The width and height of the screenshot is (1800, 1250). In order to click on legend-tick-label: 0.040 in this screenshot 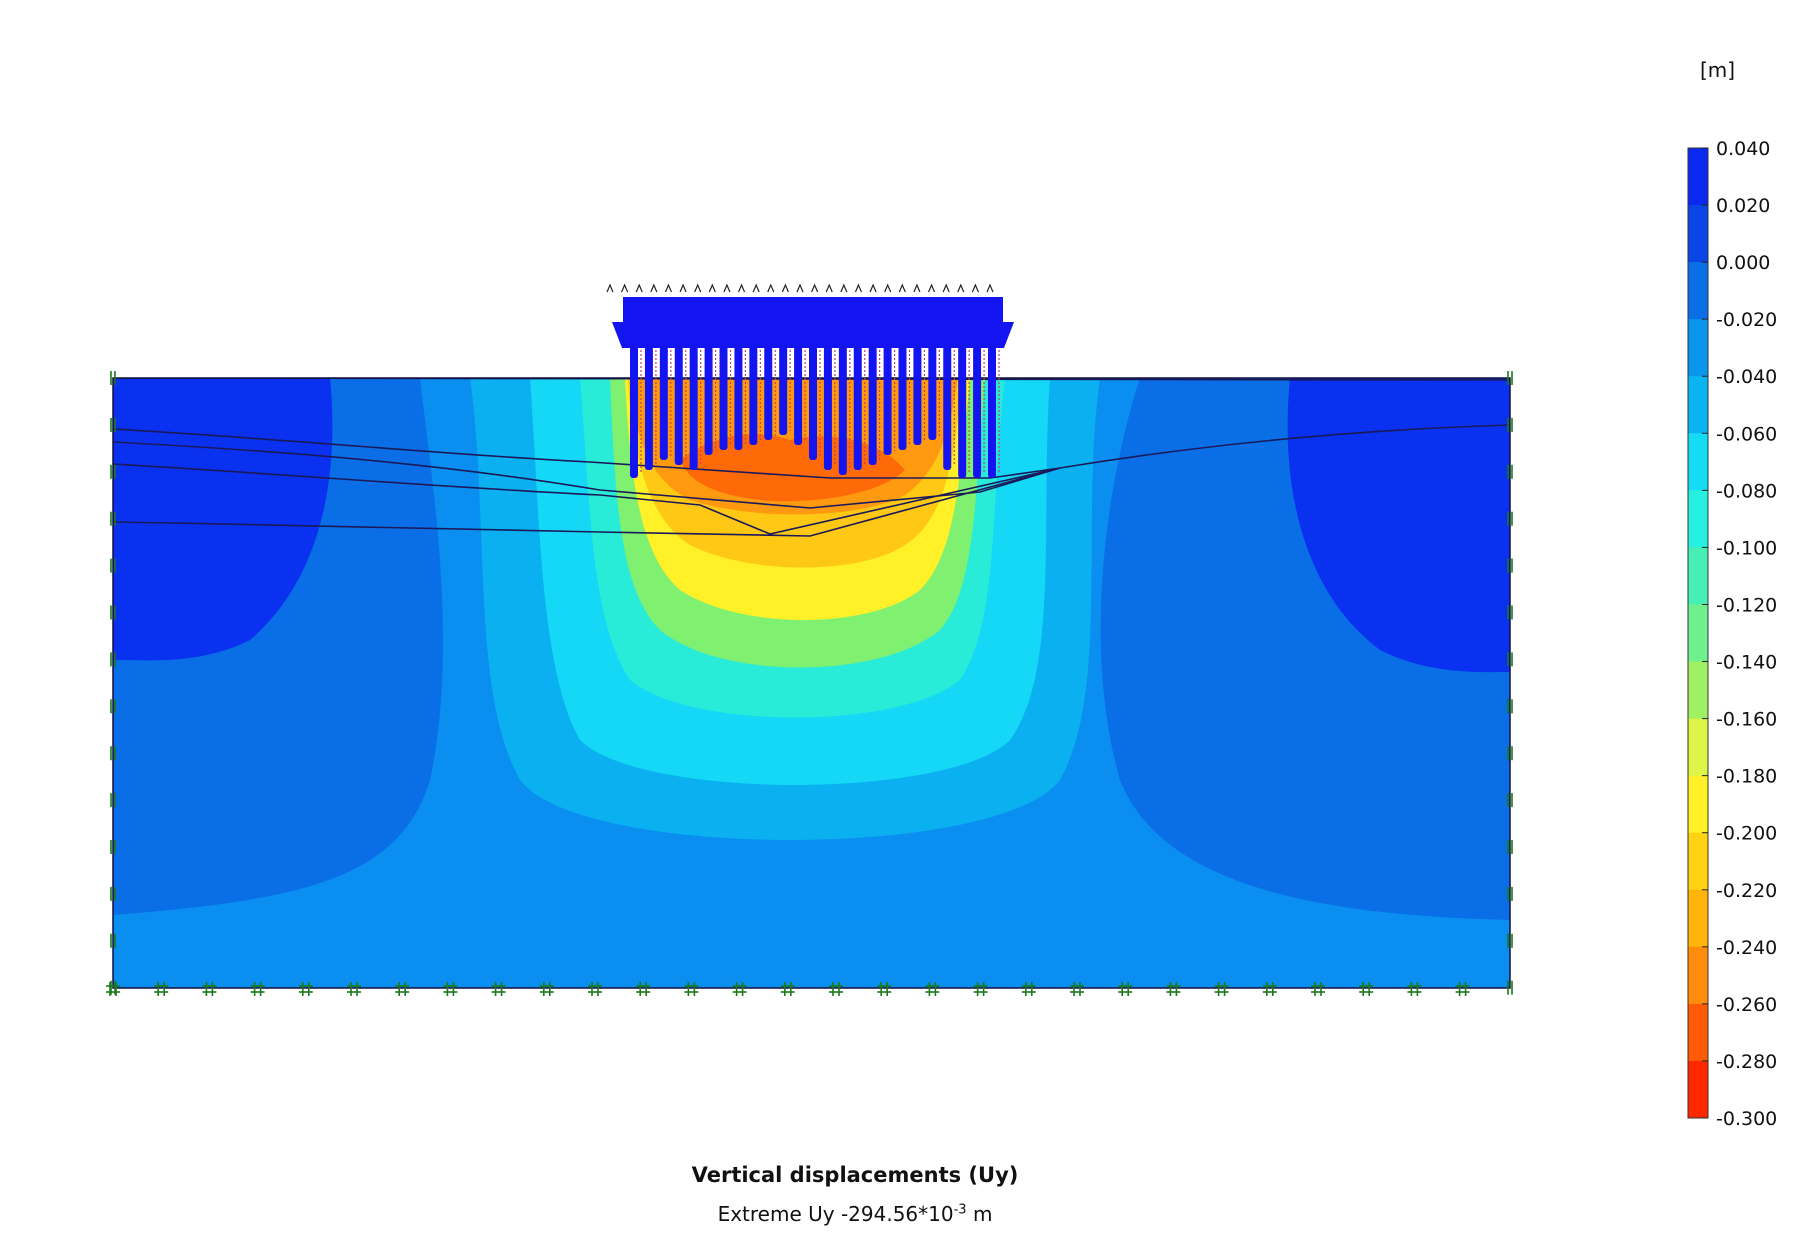, I will do `click(1743, 149)`.